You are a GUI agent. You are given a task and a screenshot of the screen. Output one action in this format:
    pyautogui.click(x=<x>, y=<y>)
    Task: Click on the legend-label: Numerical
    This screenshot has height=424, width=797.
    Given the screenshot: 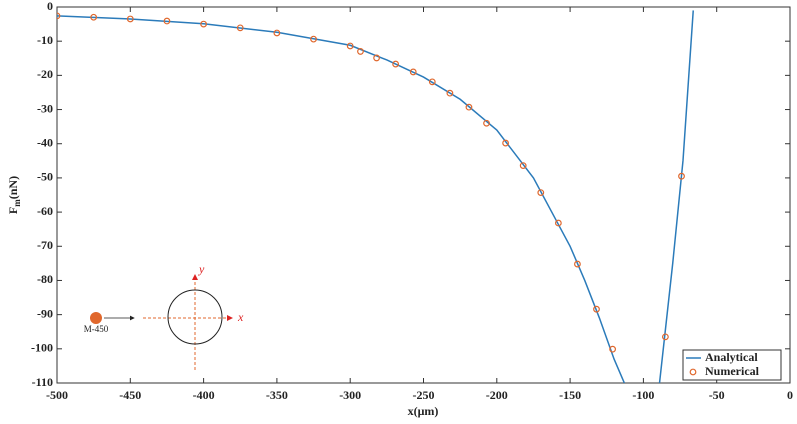 What is the action you would take?
    pyautogui.click(x=732, y=371)
    